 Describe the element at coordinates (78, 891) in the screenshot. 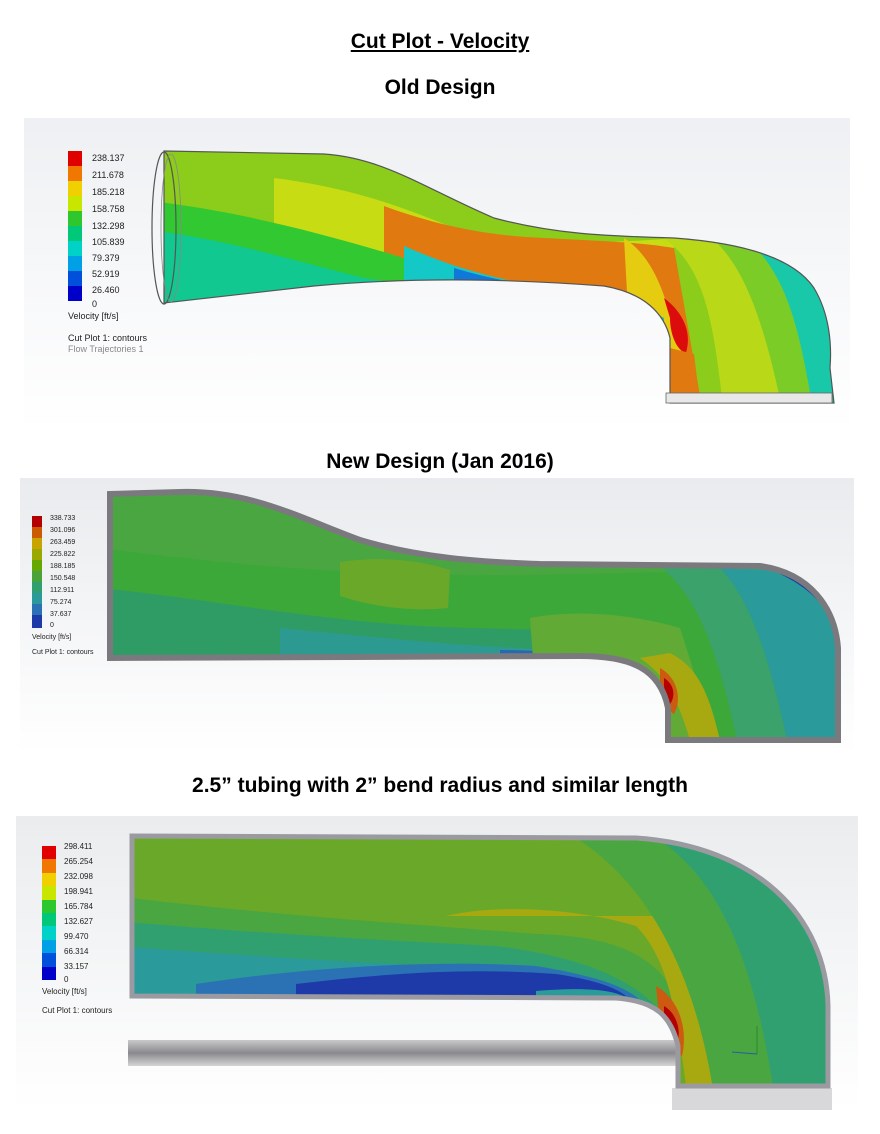

I see `legend-tick: 198.941` at that location.